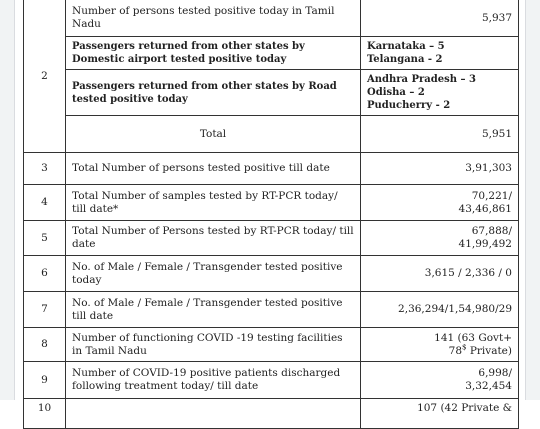 The width and height of the screenshot is (540, 429). What do you see at coordinates (439, 380) in the screenshot?
I see `row-value: 6,998/ 3,32,454` at bounding box center [439, 380].